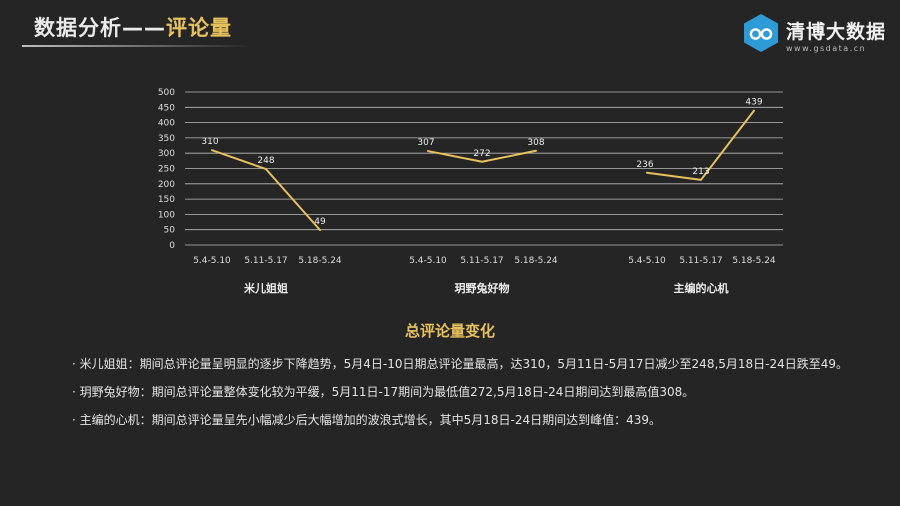  What do you see at coordinates (753, 103) in the screenshot?
I see `data-label: 439` at bounding box center [753, 103].